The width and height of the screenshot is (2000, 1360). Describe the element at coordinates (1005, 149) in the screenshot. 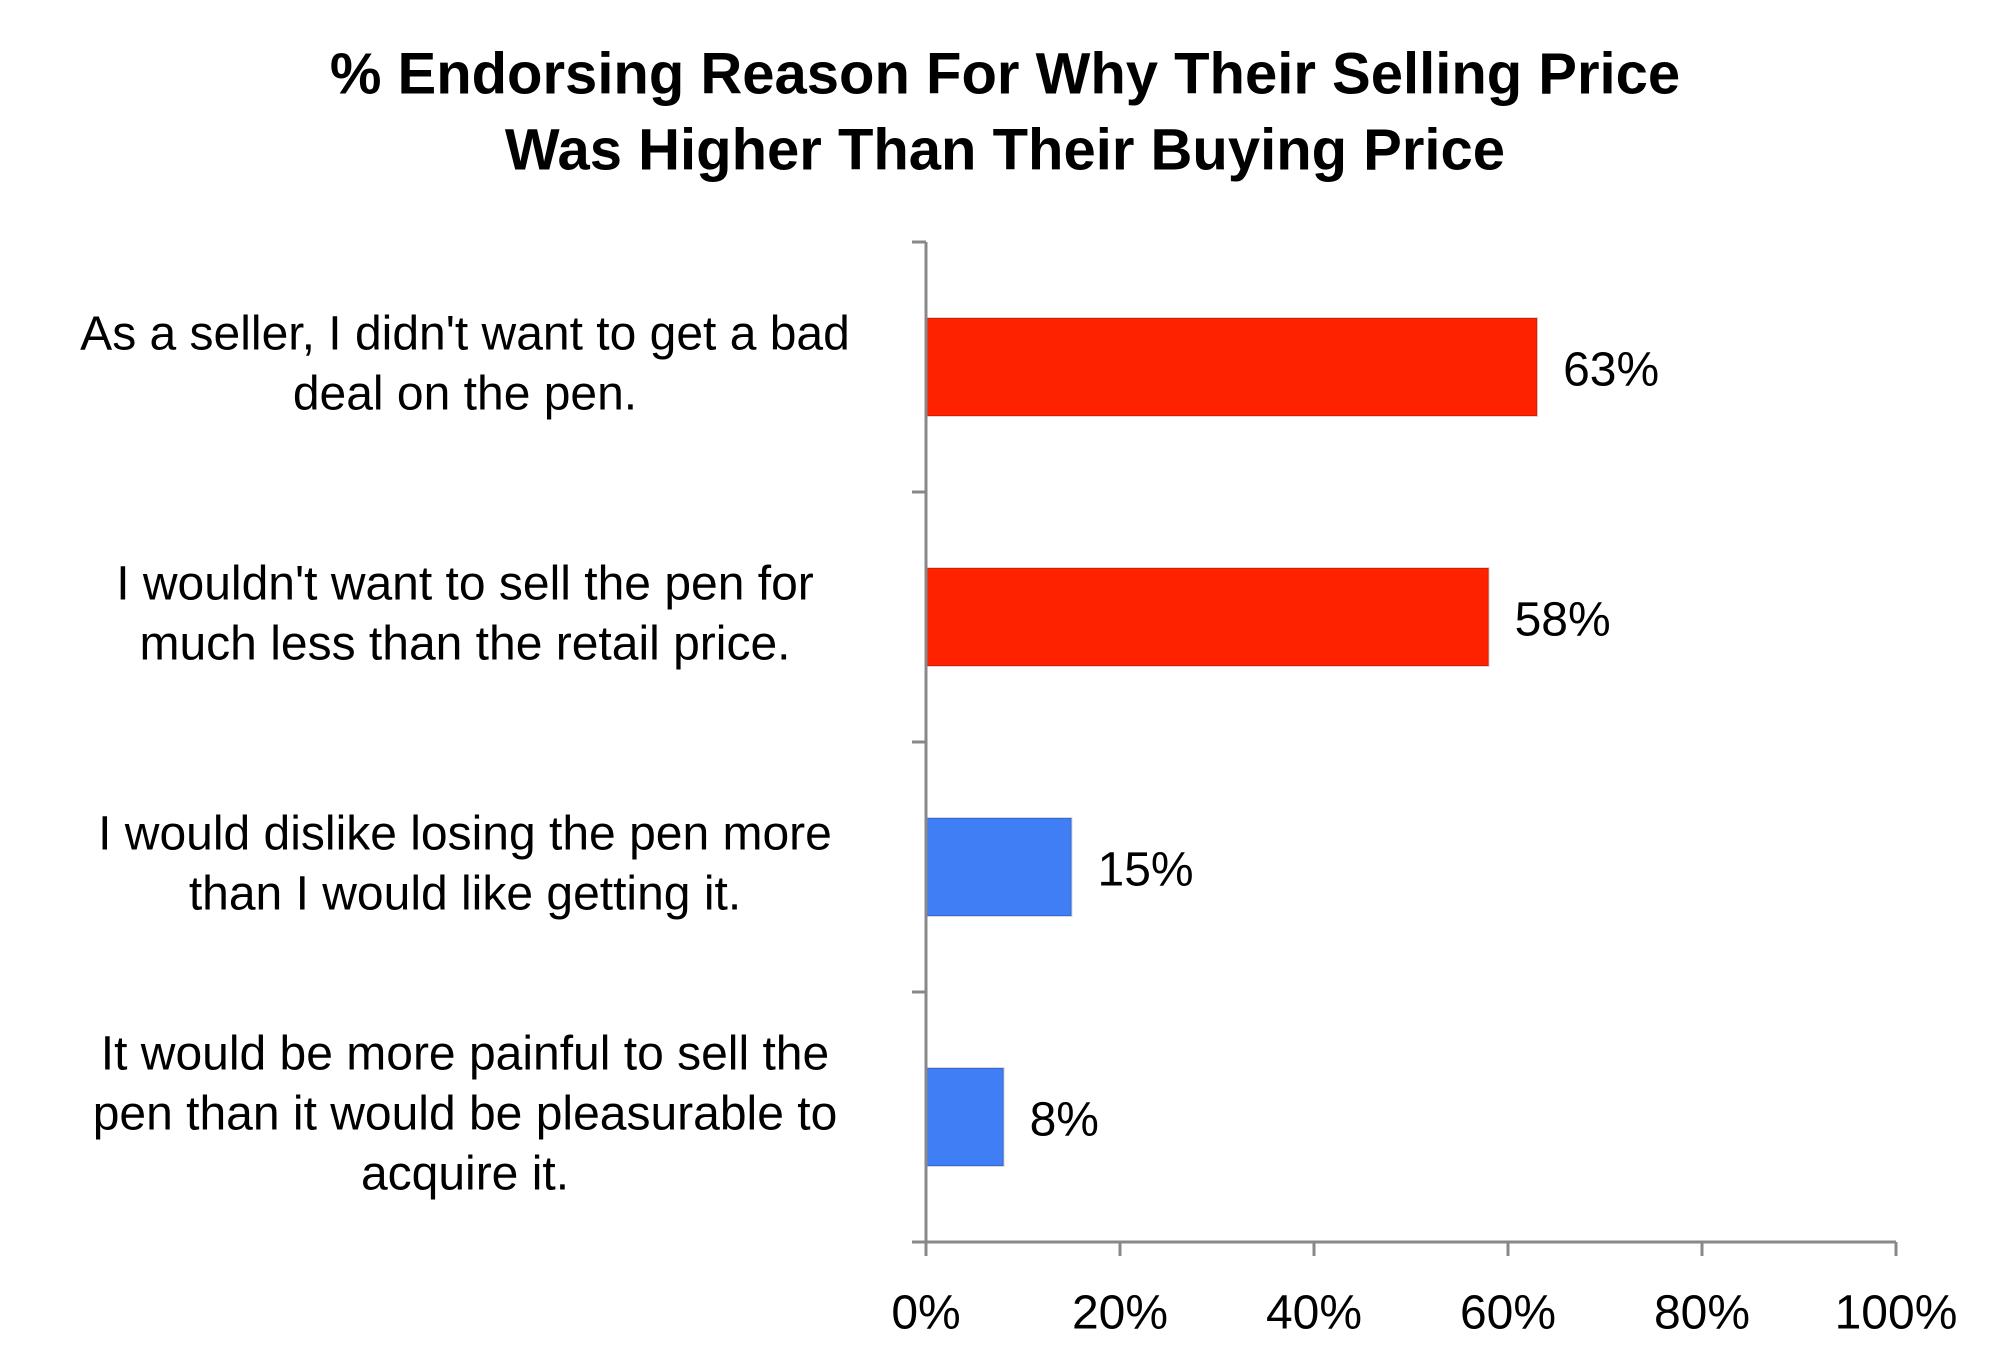

I see `chart-title-line: Was Higher Than Their Buying Price` at that location.